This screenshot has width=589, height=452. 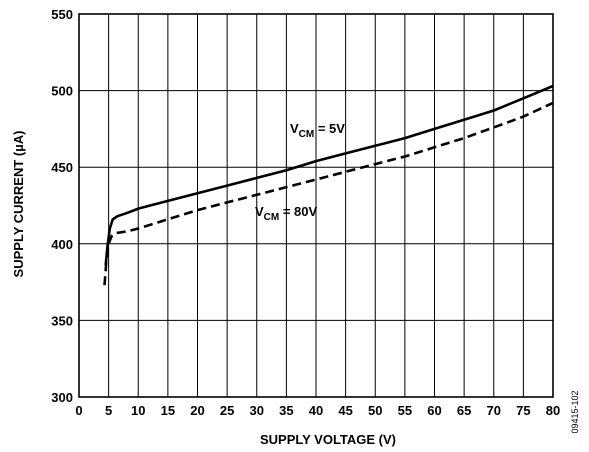 What do you see at coordinates (78, 410) in the screenshot?
I see `x-tick-label: 0` at bounding box center [78, 410].